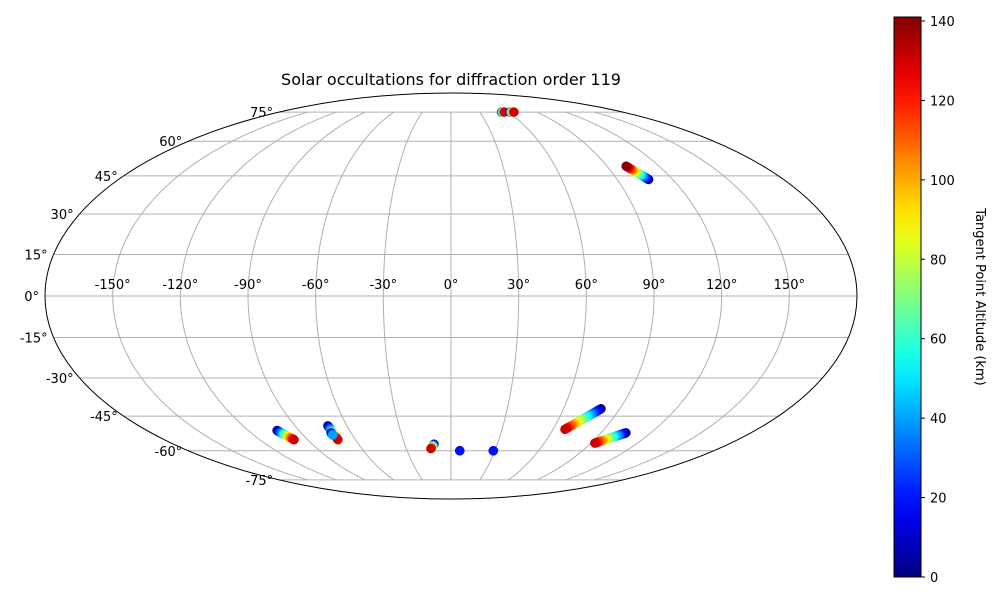 The image size is (1000, 600). I want to click on colorbar-tick-label: 140, so click(942, 22).